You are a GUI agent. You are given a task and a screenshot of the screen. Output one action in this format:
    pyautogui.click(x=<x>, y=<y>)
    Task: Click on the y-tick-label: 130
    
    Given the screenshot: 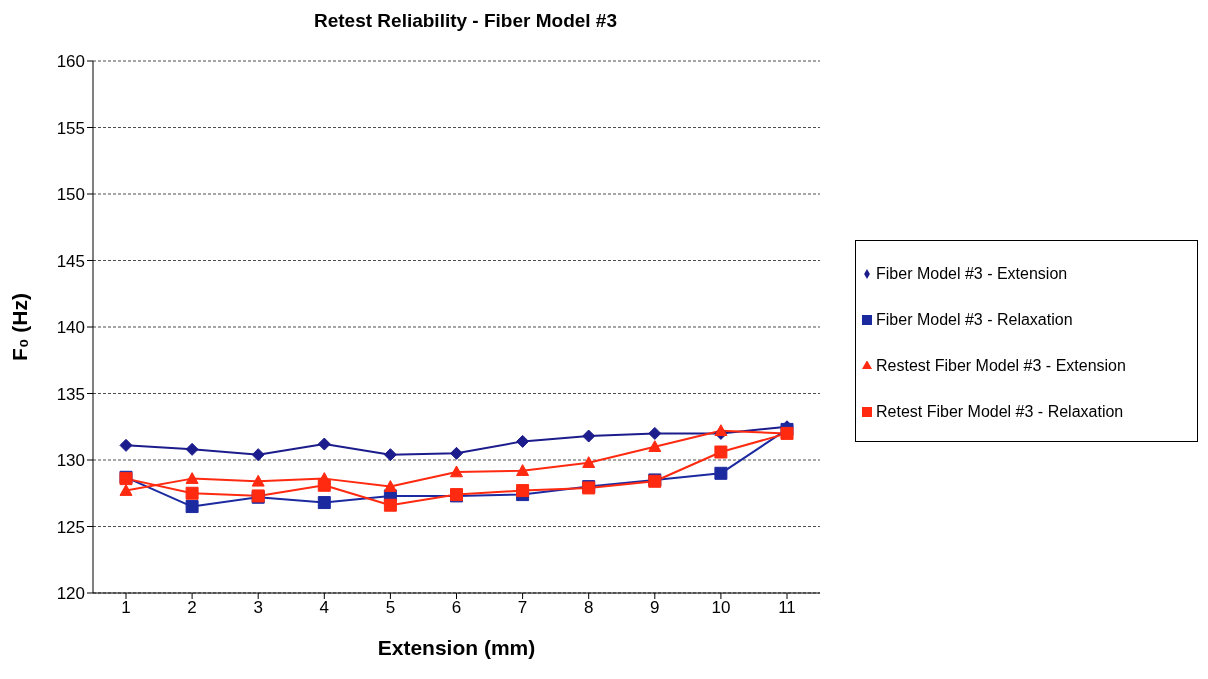 What is the action you would take?
    pyautogui.click(x=70, y=461)
    